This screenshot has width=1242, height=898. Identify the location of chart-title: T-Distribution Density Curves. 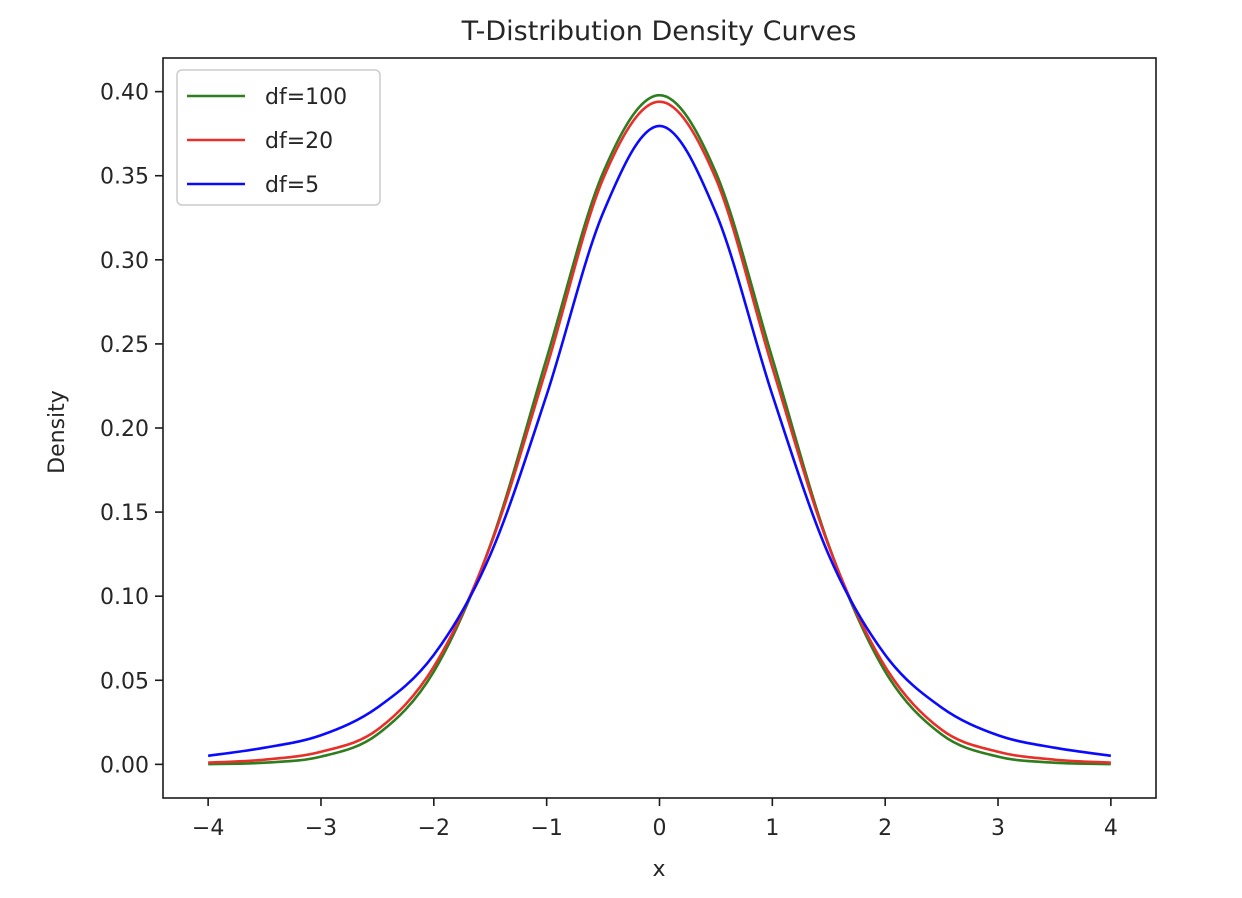
(659, 31).